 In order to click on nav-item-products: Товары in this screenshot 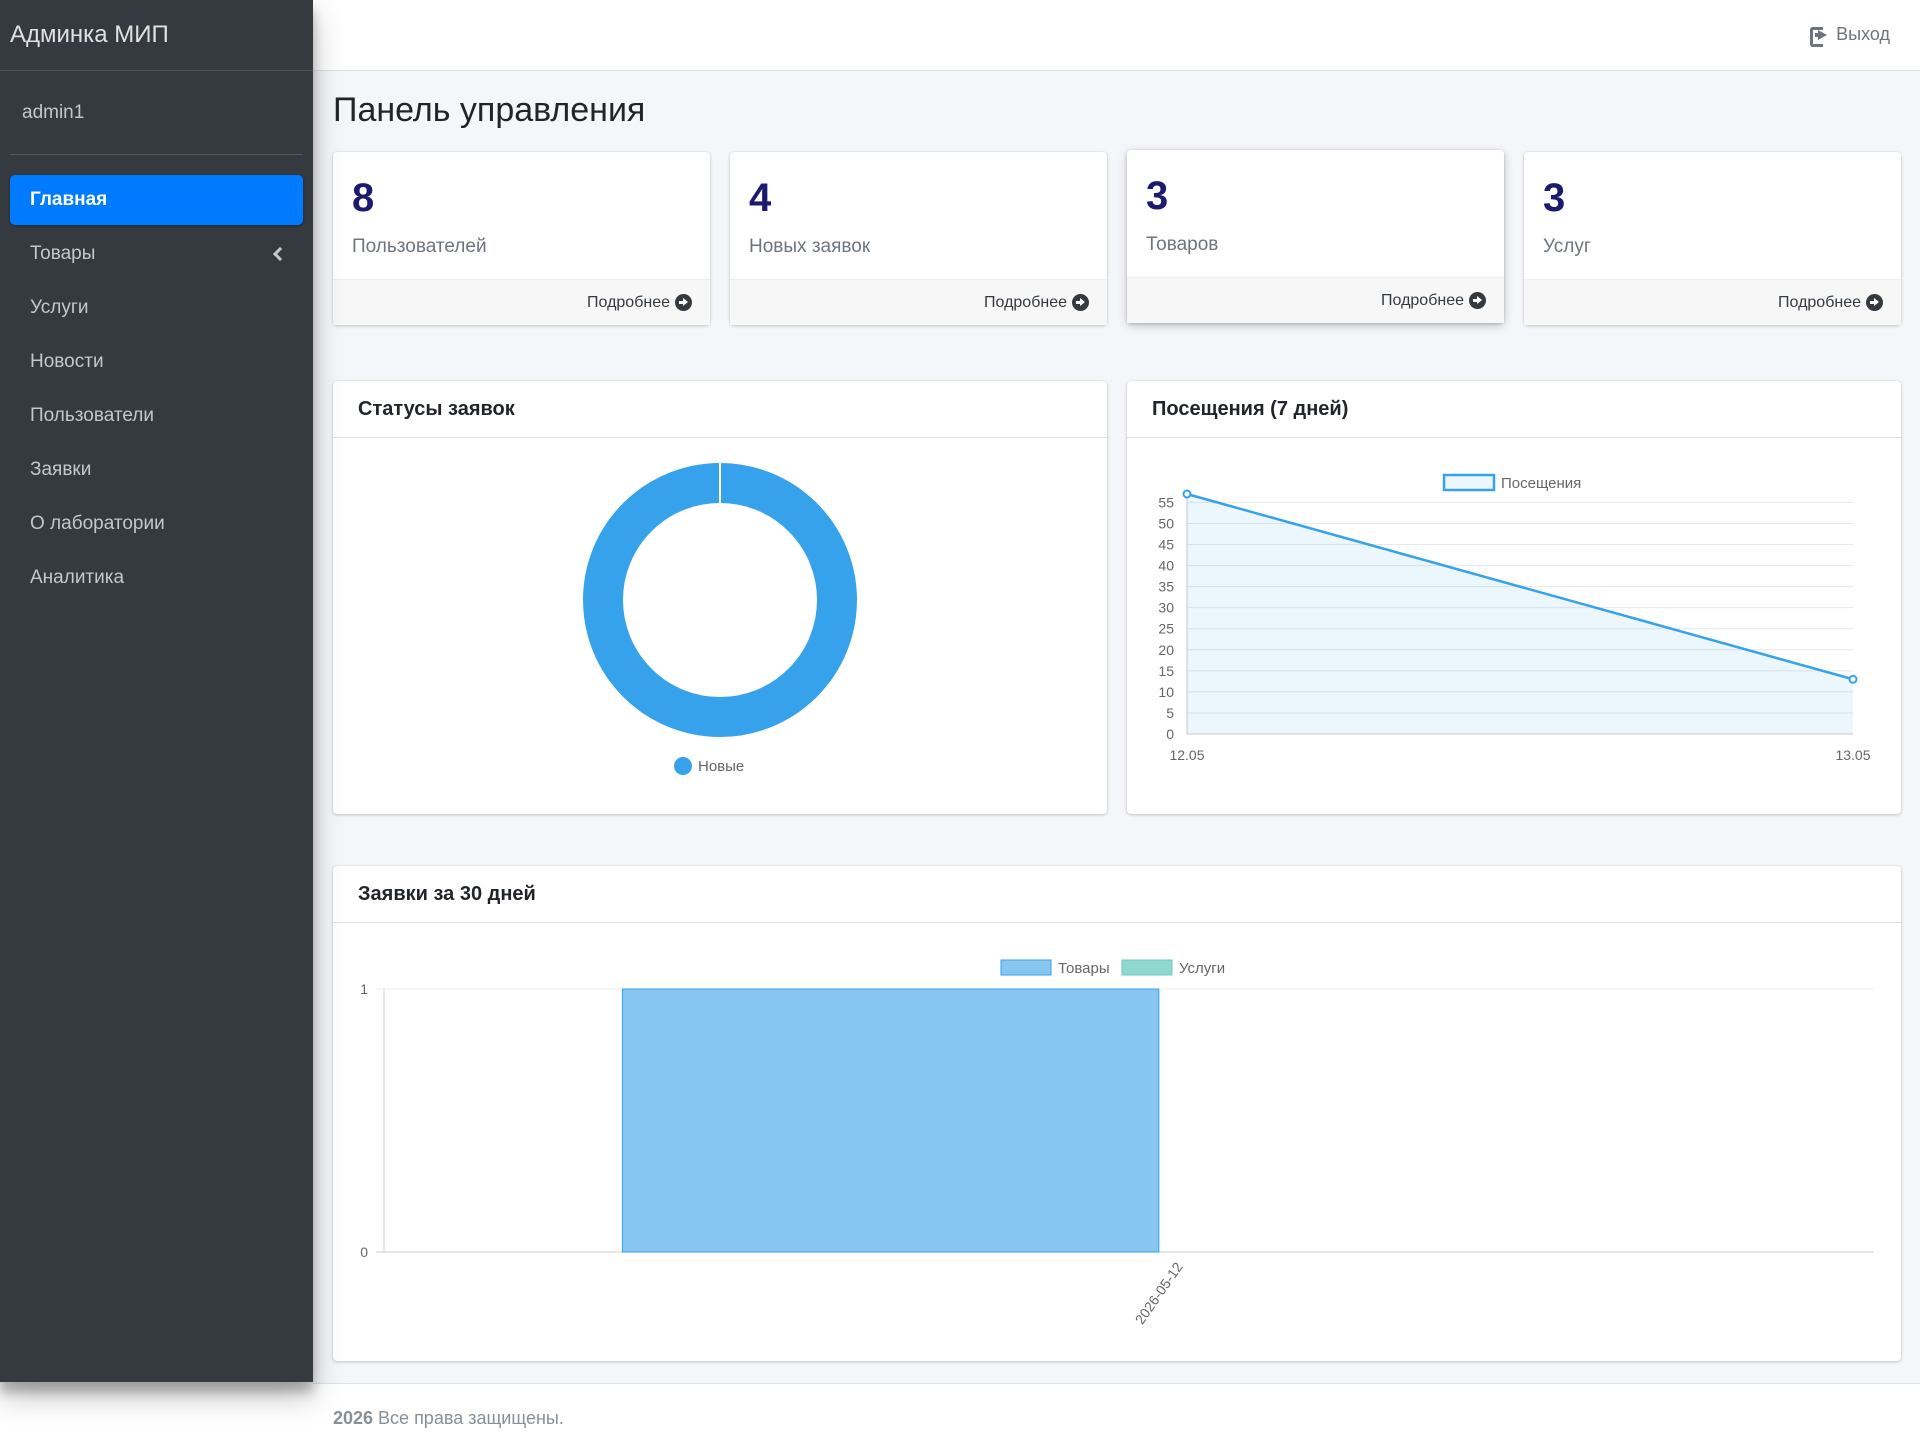, I will do `click(156, 254)`.